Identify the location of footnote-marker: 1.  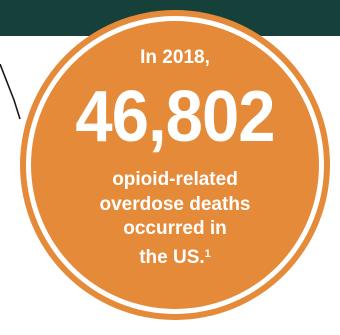
(207, 253).